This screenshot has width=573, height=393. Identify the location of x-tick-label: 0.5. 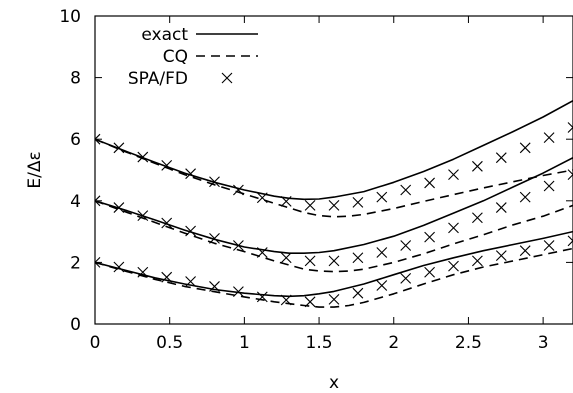
(169, 343).